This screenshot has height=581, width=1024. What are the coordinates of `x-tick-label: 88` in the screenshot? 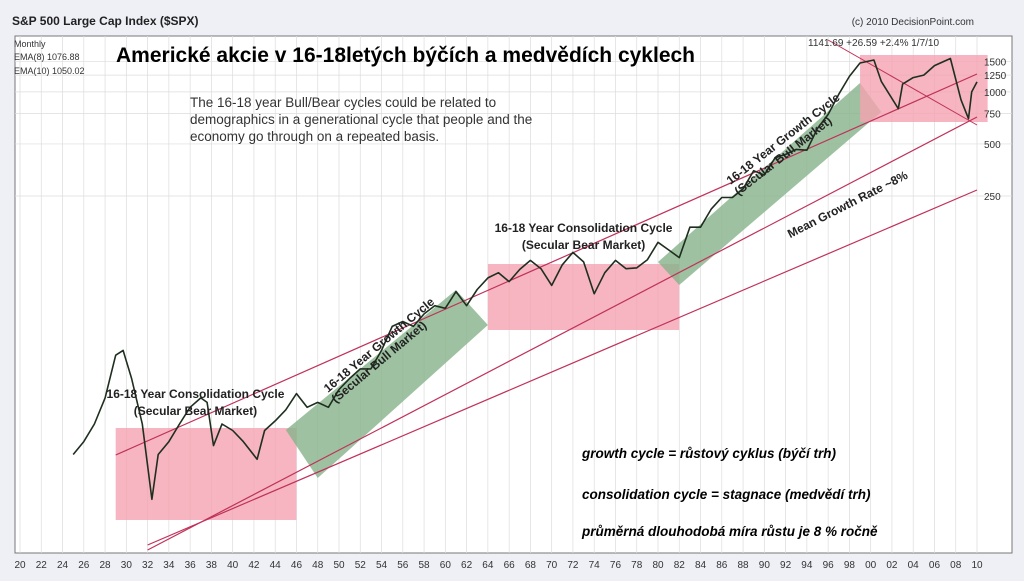 It's located at (744, 565).